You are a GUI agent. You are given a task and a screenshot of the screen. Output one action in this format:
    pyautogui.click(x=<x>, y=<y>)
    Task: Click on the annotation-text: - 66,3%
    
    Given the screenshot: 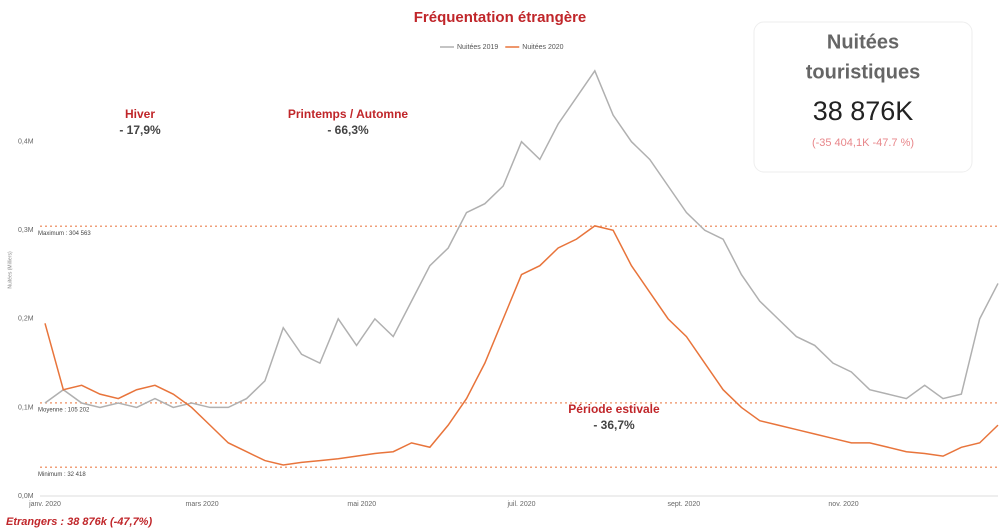 What is the action you would take?
    pyautogui.click(x=348, y=130)
    